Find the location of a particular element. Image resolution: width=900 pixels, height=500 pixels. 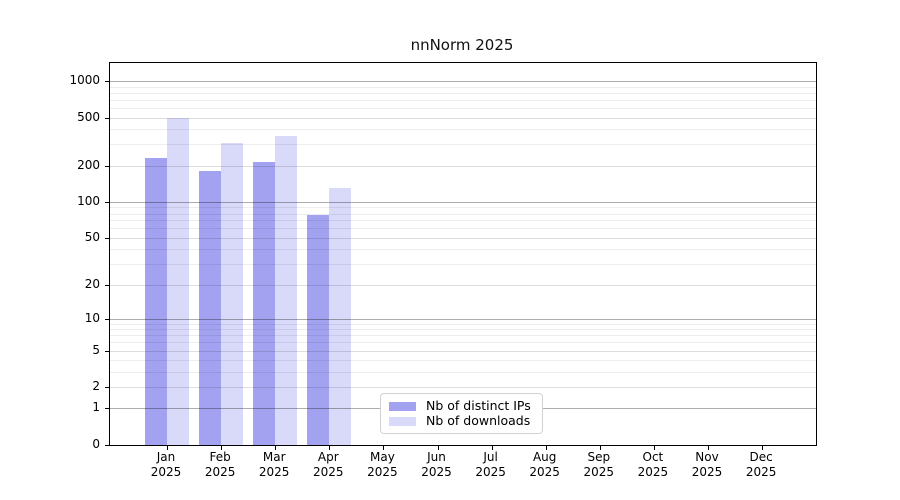

x-tick-label-mar: Mar 2025 is located at coordinates (274, 465).